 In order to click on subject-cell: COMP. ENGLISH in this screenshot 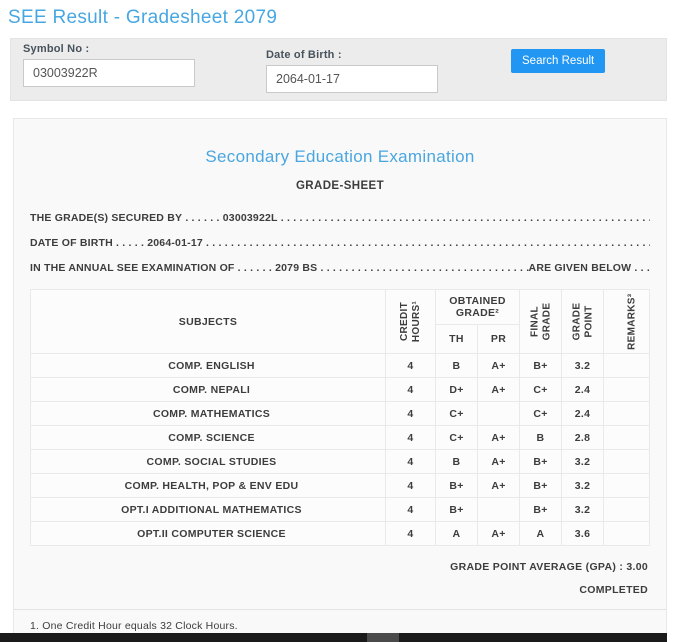, I will do `click(208, 365)`.